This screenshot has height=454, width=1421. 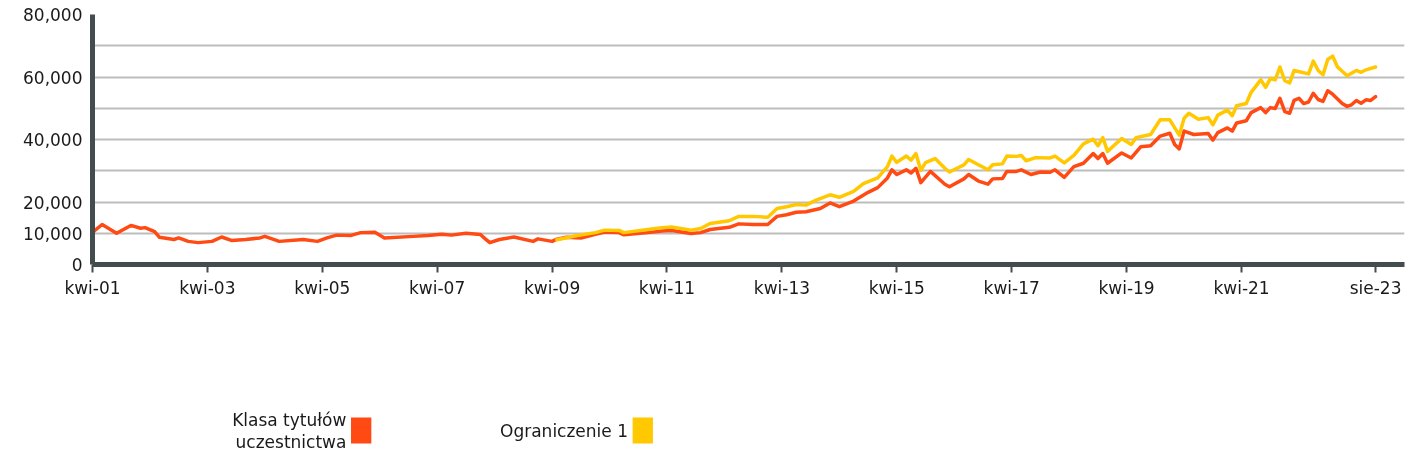 What do you see at coordinates (552, 287) in the screenshot?
I see `x-tick-label: kwi-09` at bounding box center [552, 287].